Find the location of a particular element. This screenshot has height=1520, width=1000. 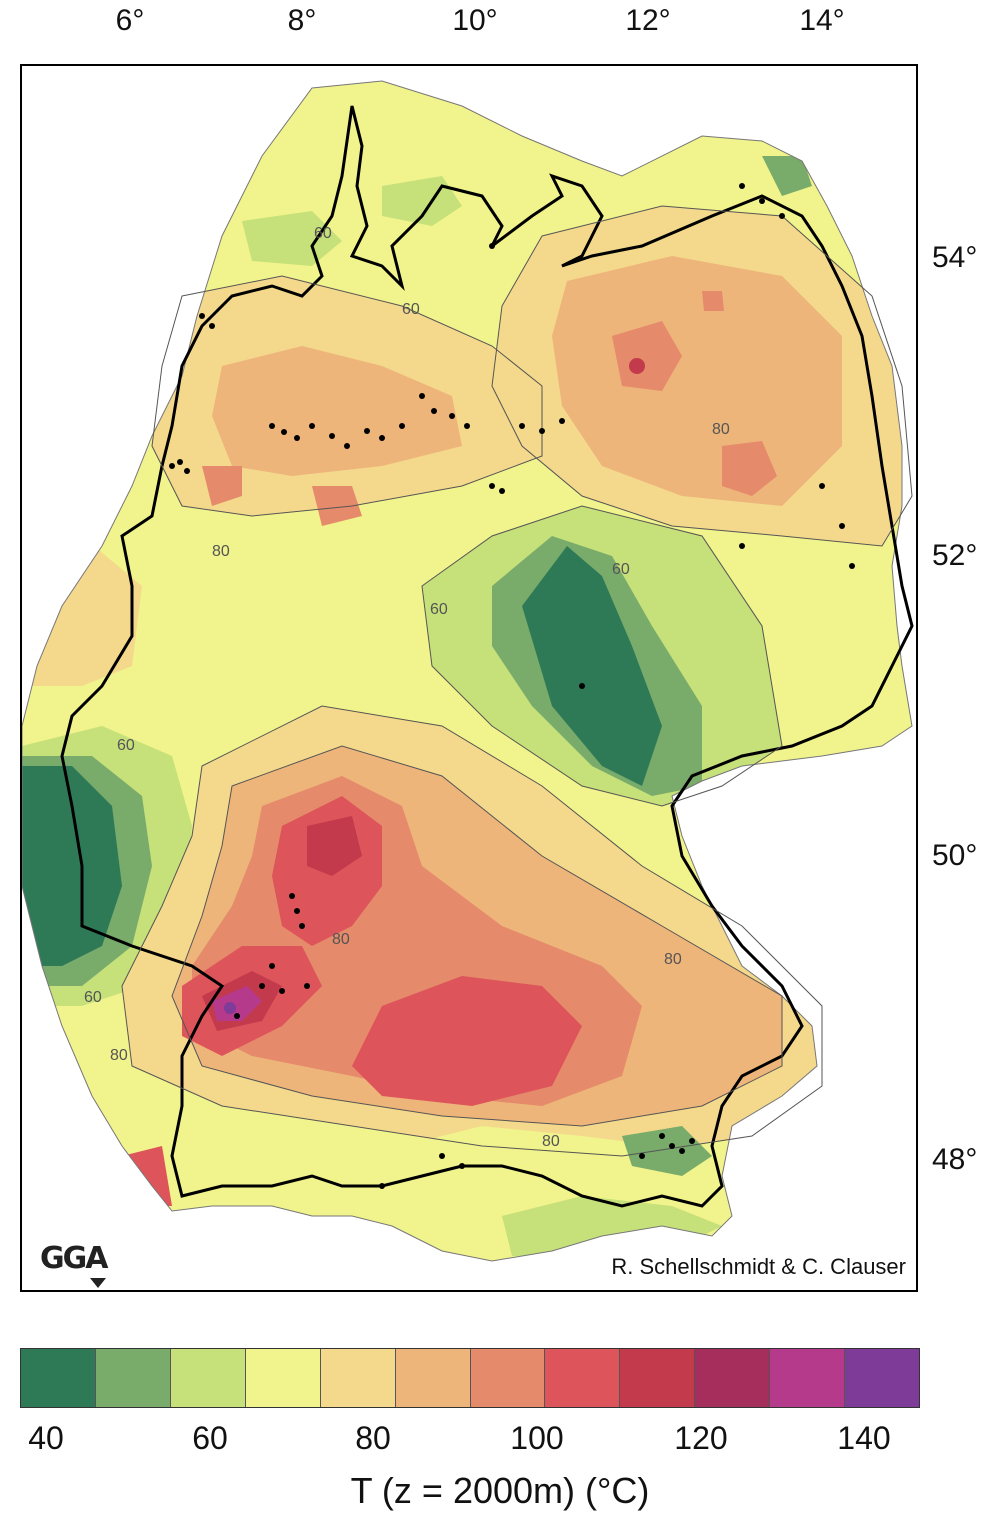

lon-label-10: 10° is located at coordinates (475, 20).